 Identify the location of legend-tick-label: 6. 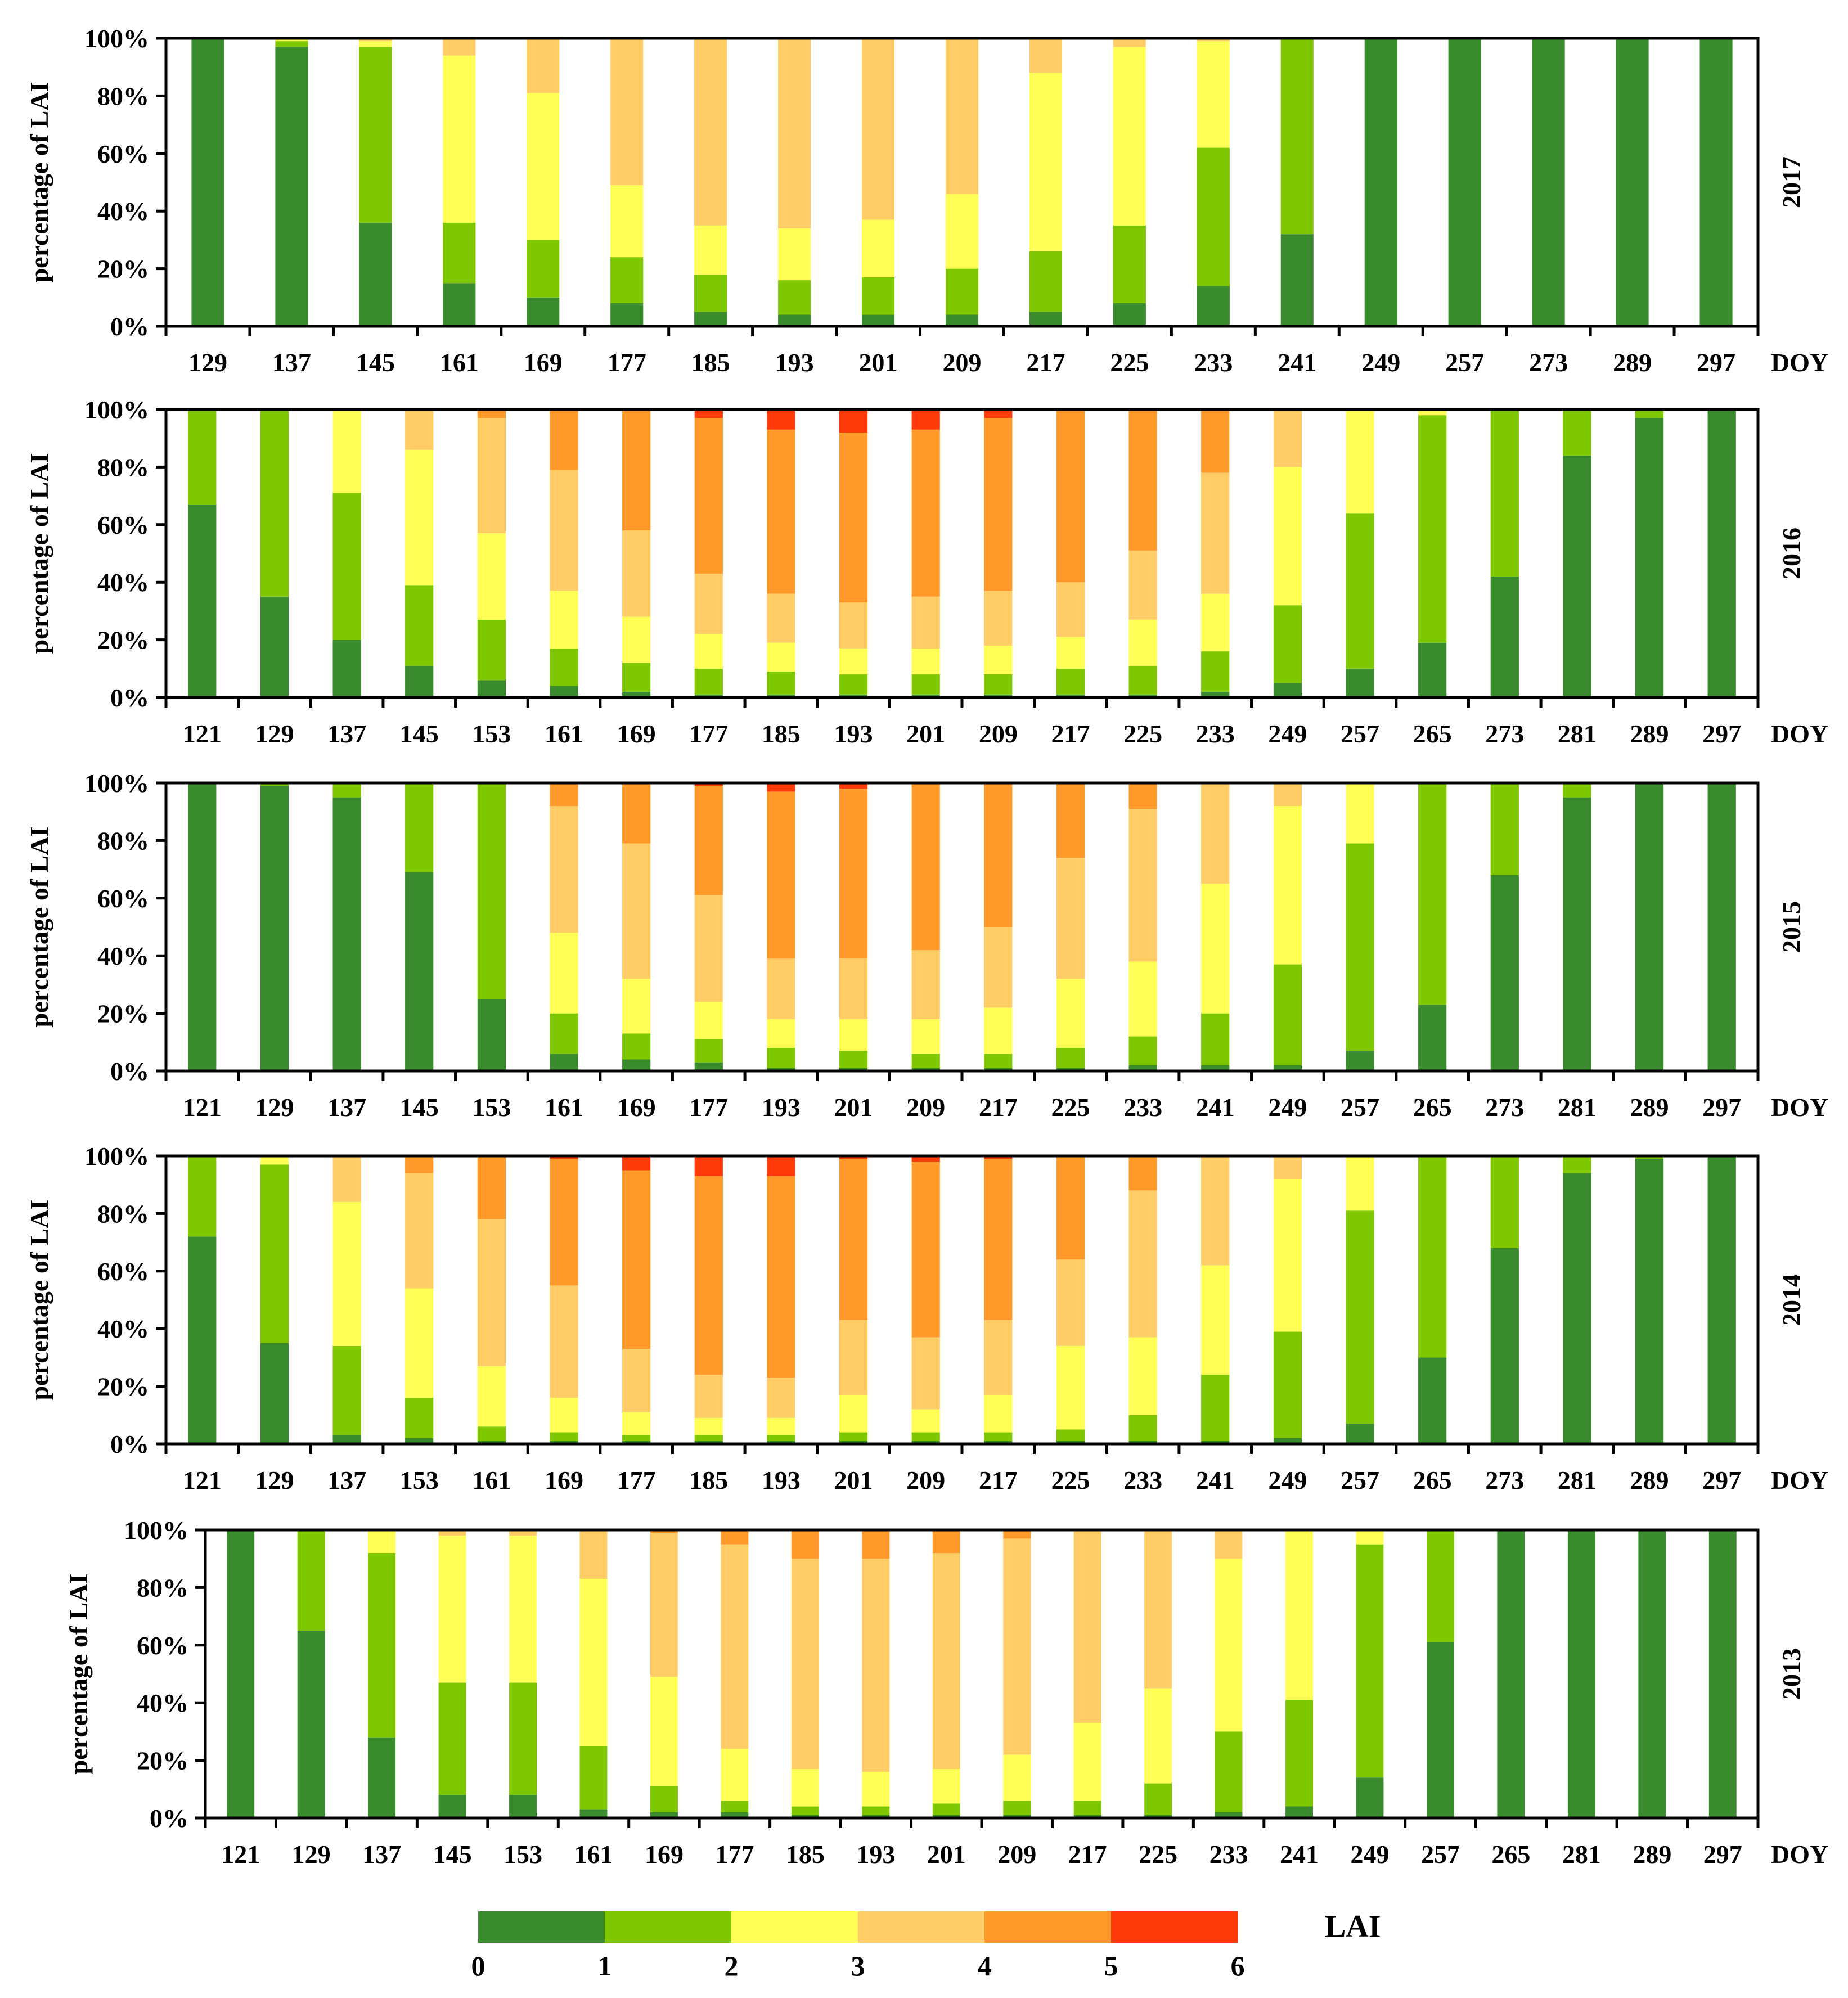
(1238, 1966).